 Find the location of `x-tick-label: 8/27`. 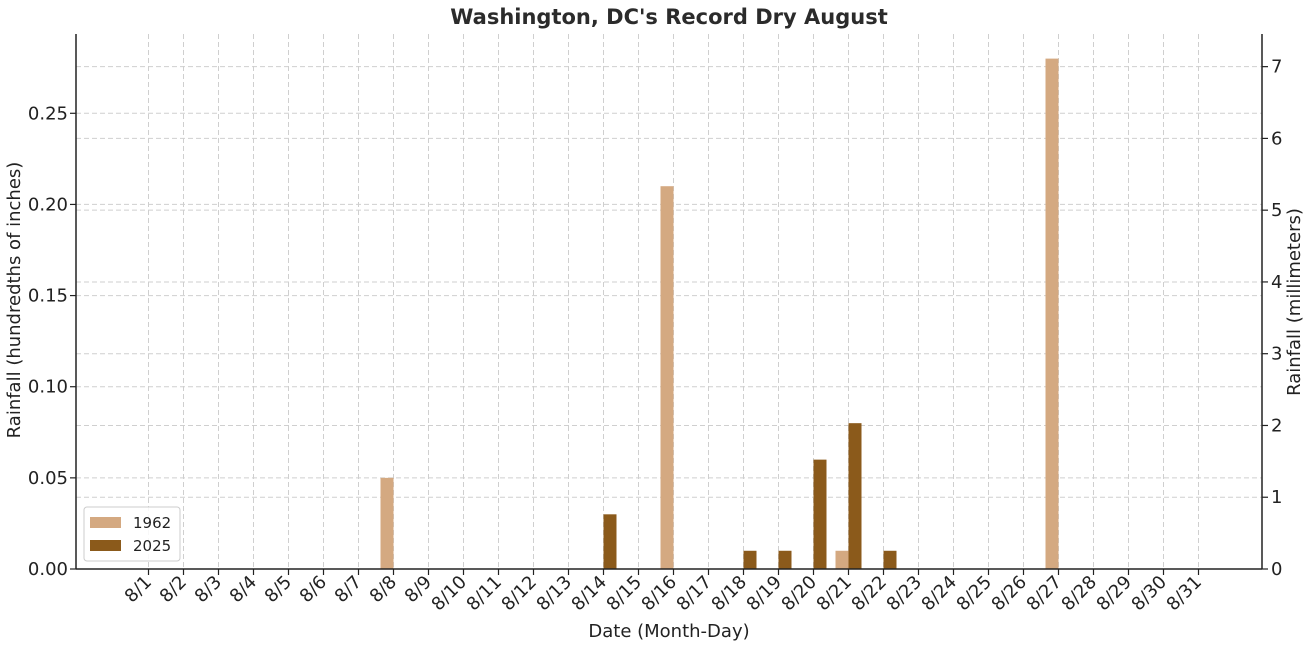

x-tick-label: 8/27 is located at coordinates (1044, 593).